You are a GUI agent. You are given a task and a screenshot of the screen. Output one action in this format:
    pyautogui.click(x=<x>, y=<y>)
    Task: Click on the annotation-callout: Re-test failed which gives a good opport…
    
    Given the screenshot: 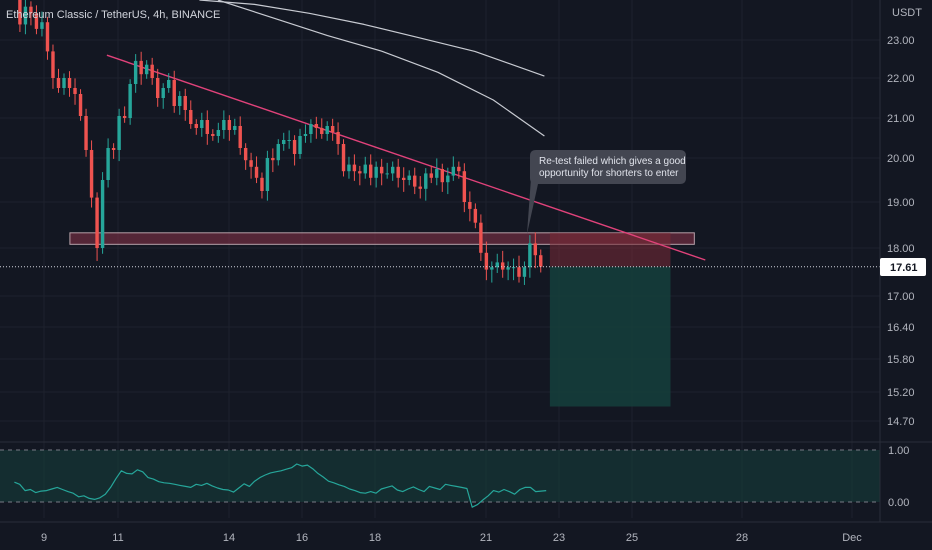 What is the action you would take?
    pyautogui.click(x=606, y=192)
    